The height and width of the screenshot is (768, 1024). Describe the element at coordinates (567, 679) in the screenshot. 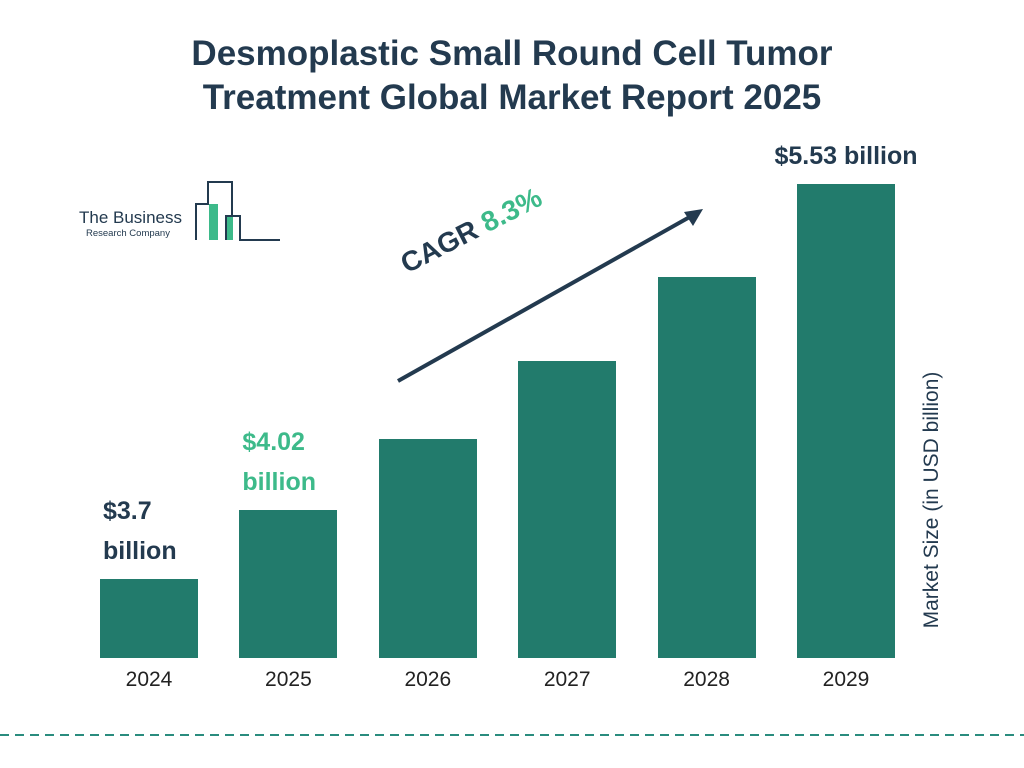

I see `x-tick-label: 2027` at that location.